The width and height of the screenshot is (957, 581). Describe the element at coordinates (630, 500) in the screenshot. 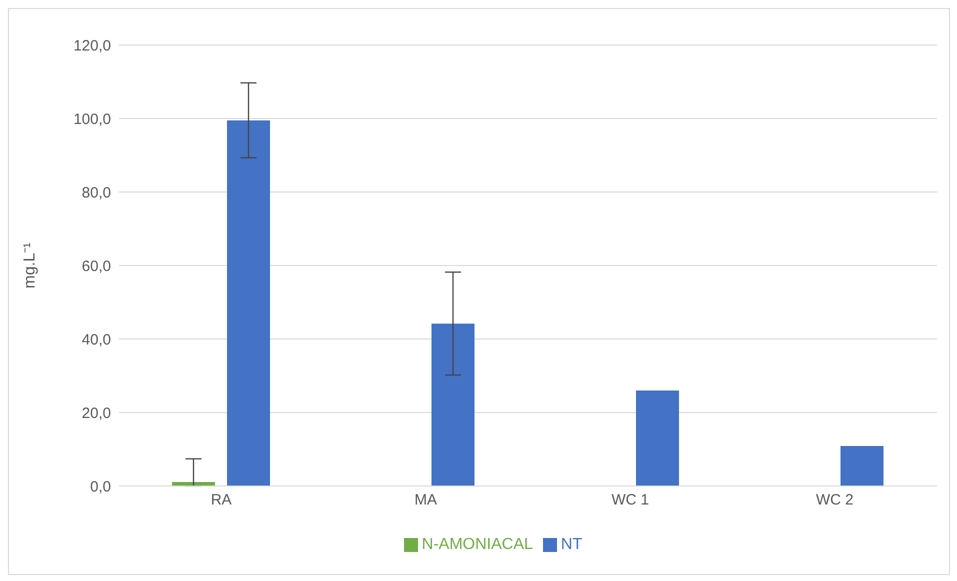

I see `x-tick-label: WC 1` at that location.